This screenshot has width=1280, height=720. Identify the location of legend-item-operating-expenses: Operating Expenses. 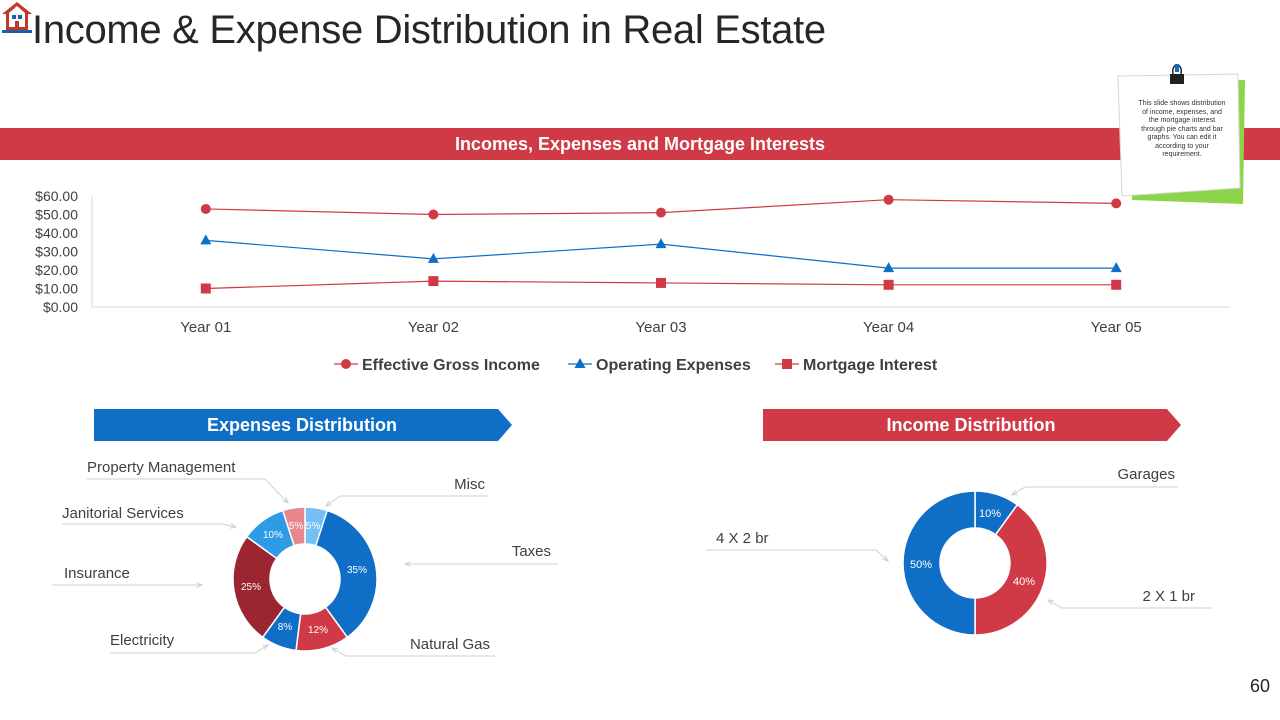
(659, 365).